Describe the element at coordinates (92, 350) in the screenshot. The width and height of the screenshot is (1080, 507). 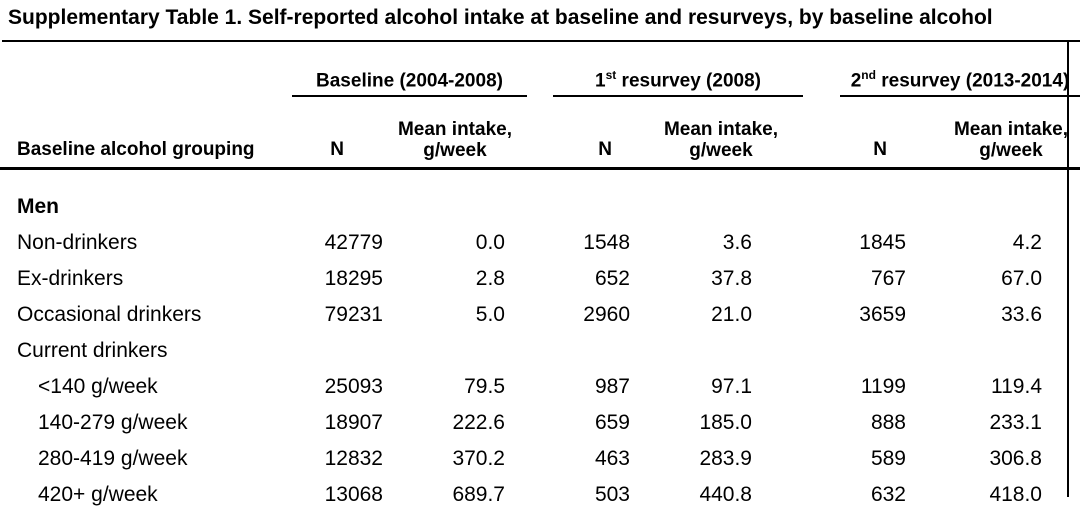
I see `row-label: Current drinkers` at that location.